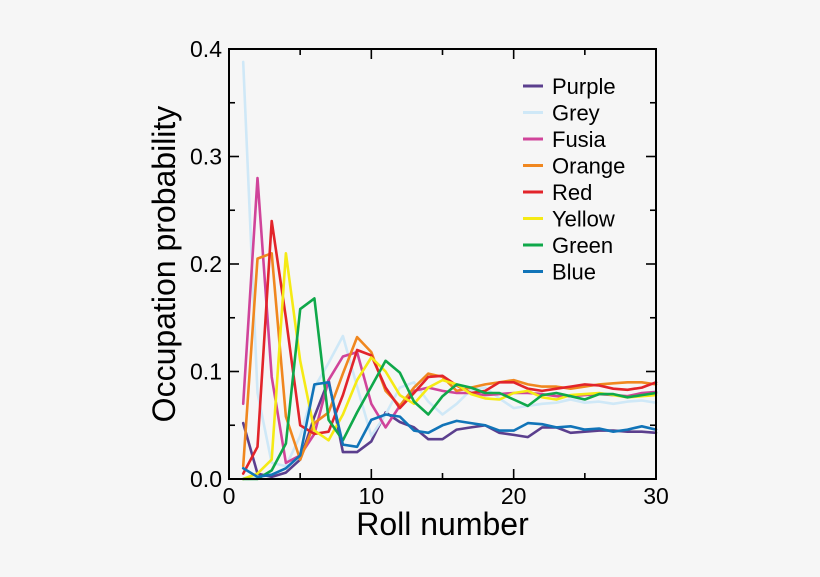 This screenshot has width=820, height=577. I want to click on legend-label-purple: Purple, so click(584, 86).